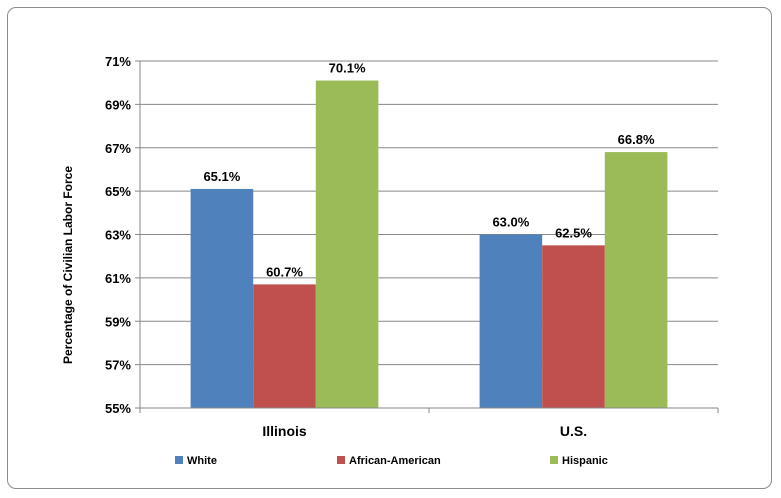 Image resolution: width=781 pixels, height=498 pixels. What do you see at coordinates (118, 61) in the screenshot?
I see `y-tick-label: 71%` at bounding box center [118, 61].